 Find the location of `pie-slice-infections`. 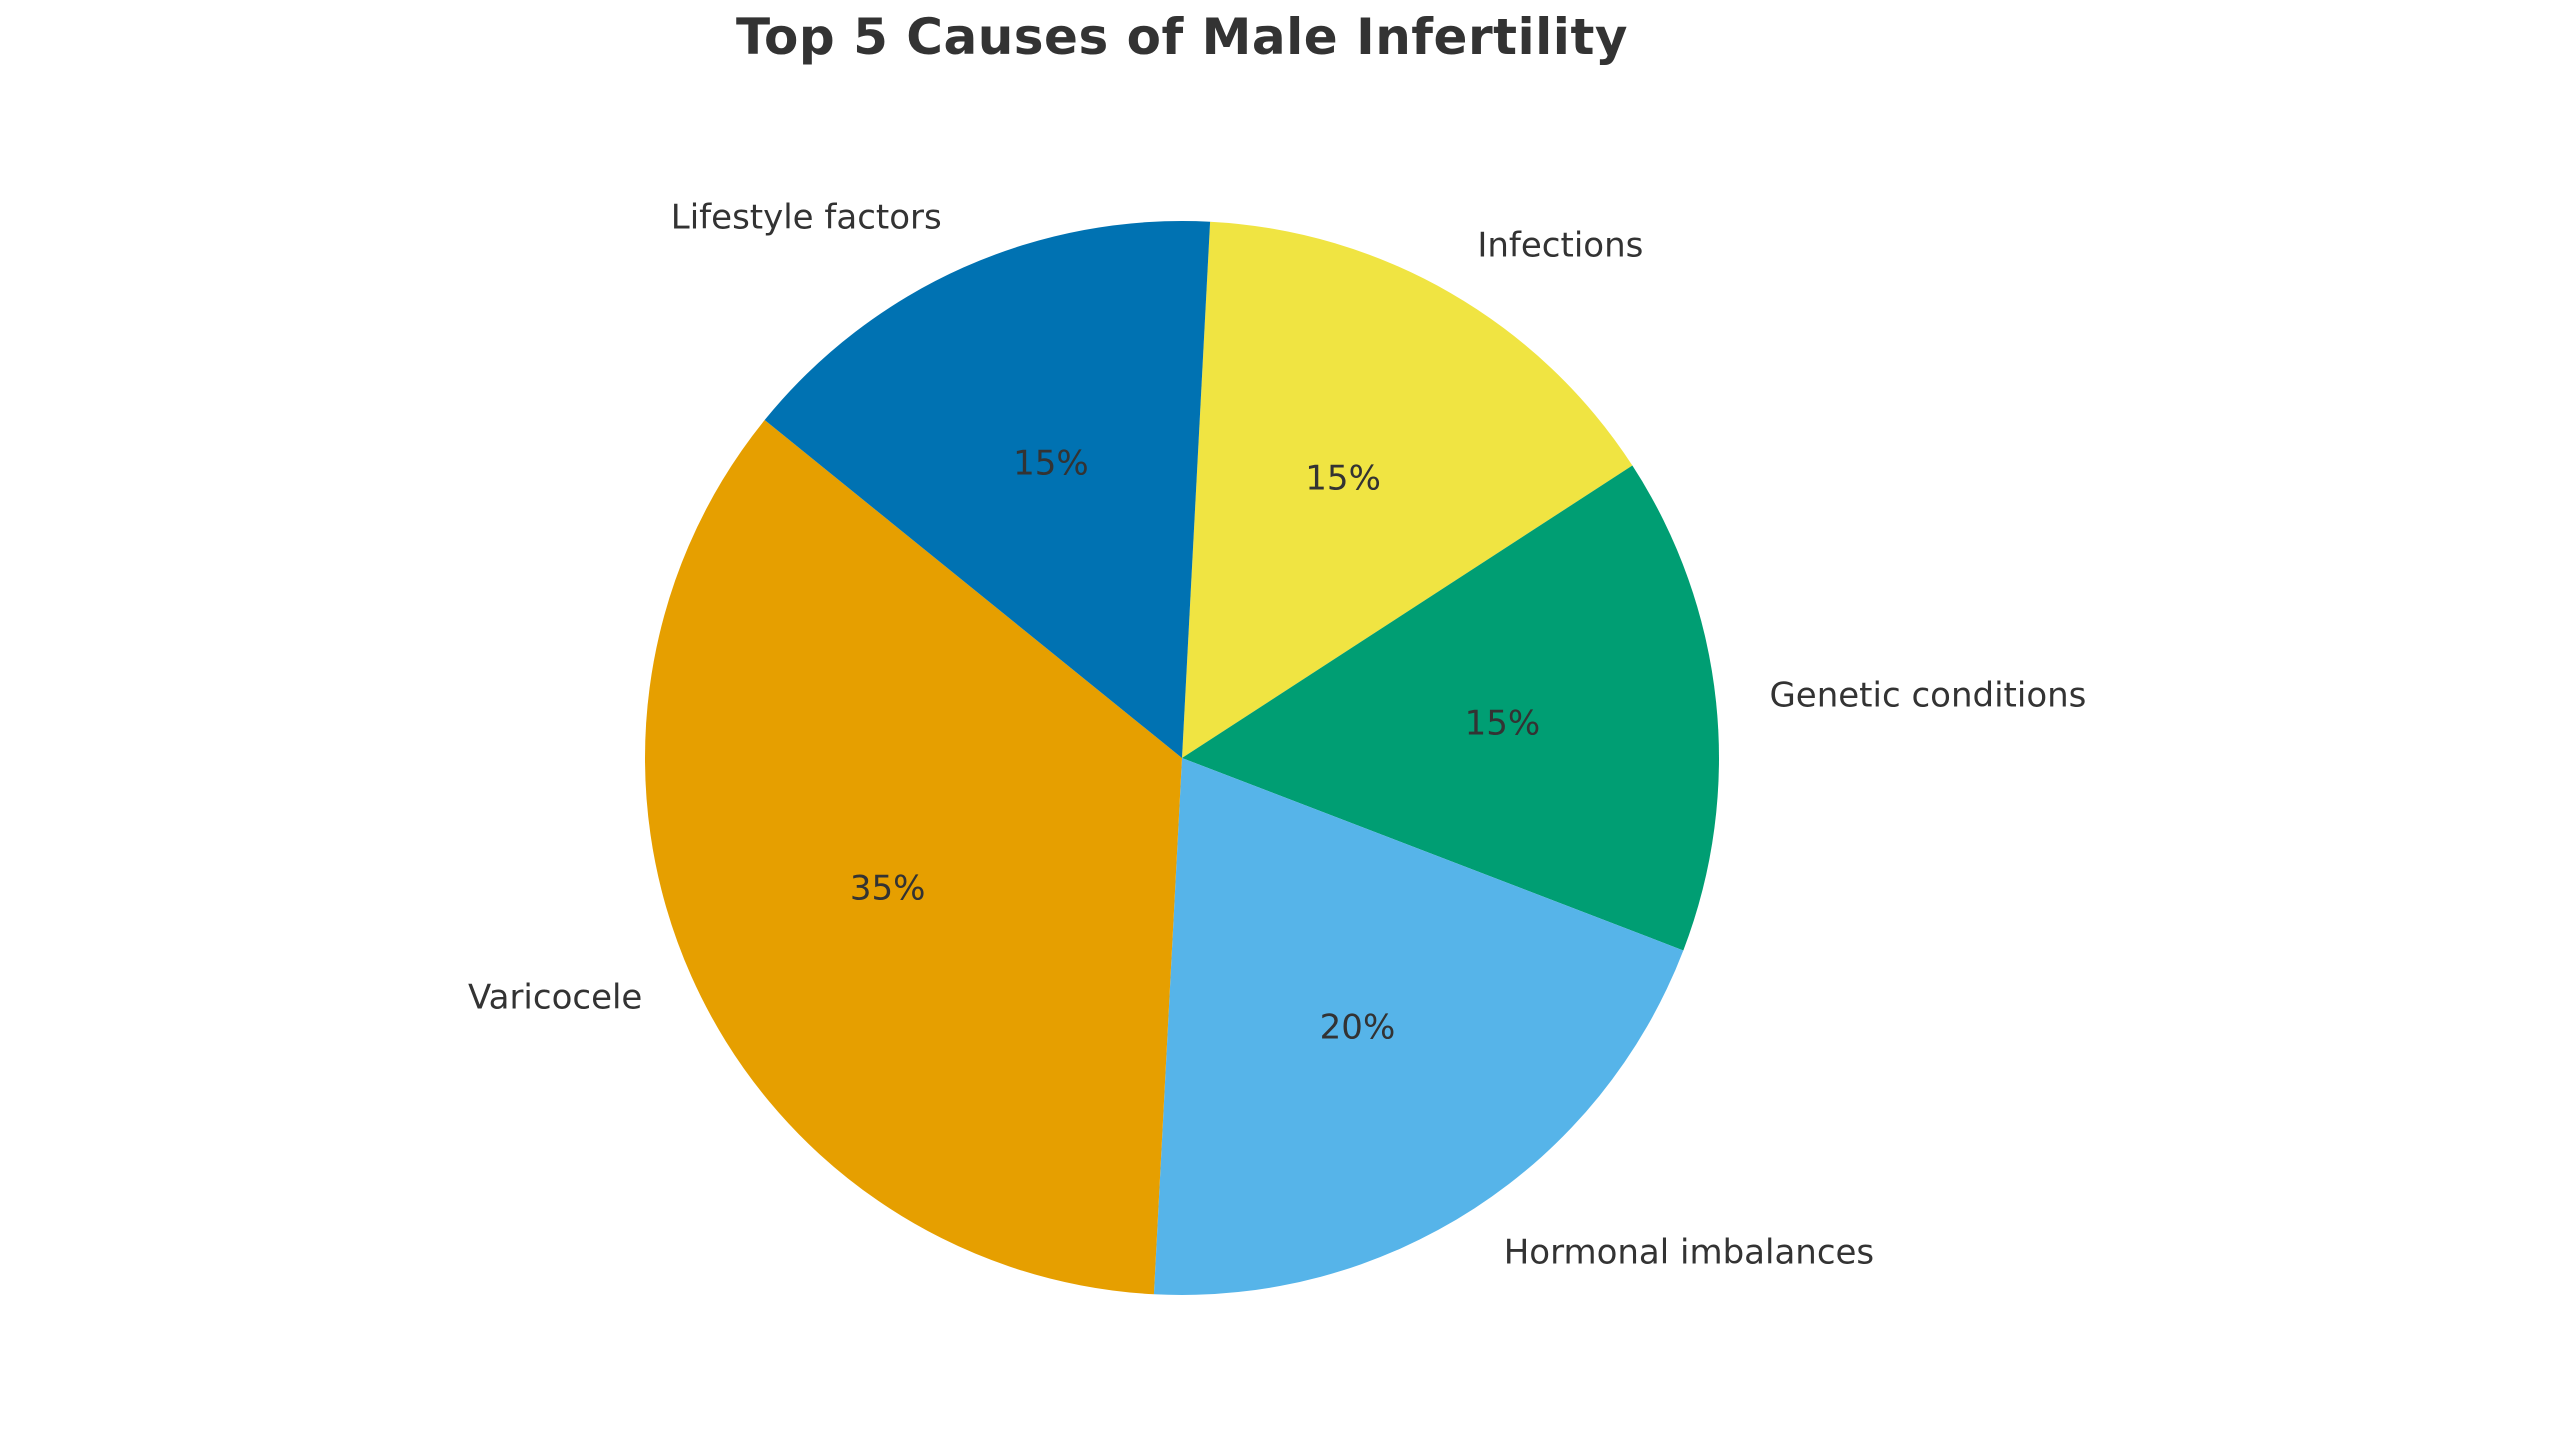

pie-slice-infections is located at coordinates (1407, 490).